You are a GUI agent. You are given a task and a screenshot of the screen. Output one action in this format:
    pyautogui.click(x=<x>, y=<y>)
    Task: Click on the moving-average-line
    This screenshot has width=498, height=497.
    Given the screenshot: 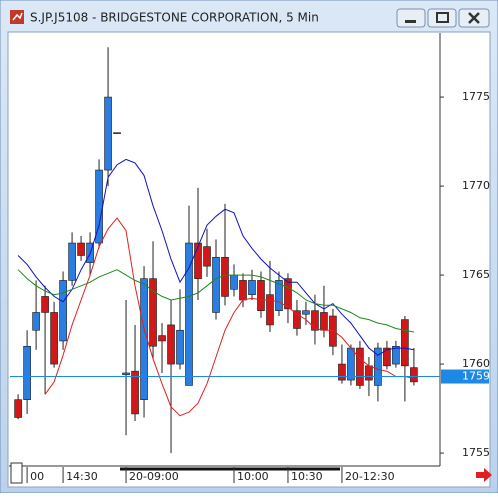 What is the action you would take?
    pyautogui.click(x=215, y=301)
    